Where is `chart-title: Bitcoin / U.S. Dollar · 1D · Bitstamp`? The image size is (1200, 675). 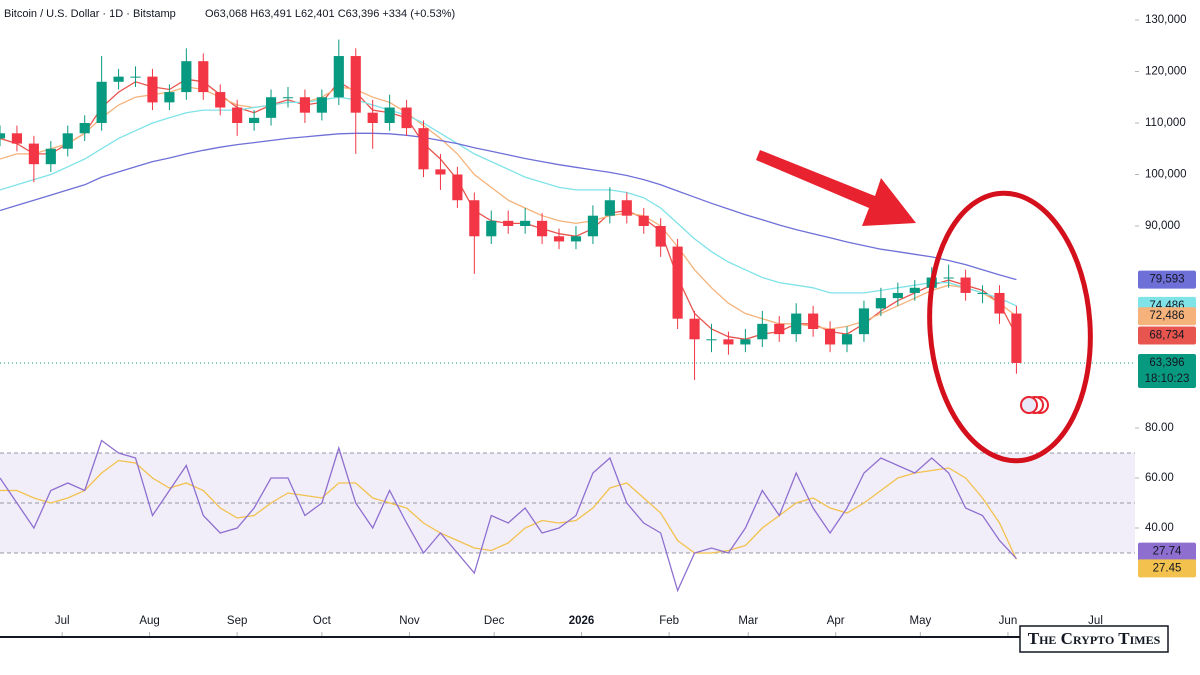 chart-title: Bitcoin / U.S. Dollar · 1D · Bitstamp is located at coordinates (90, 14).